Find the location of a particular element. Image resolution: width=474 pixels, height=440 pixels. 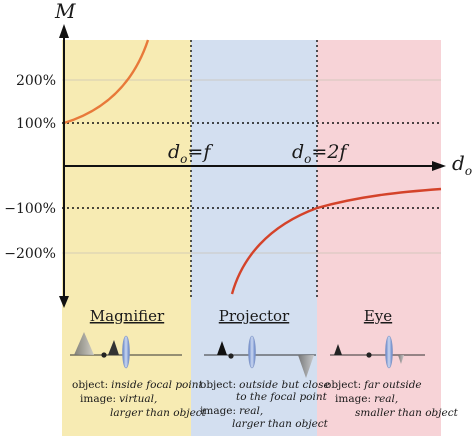

projector-optics-sketch is located at coordinates (260, 356).